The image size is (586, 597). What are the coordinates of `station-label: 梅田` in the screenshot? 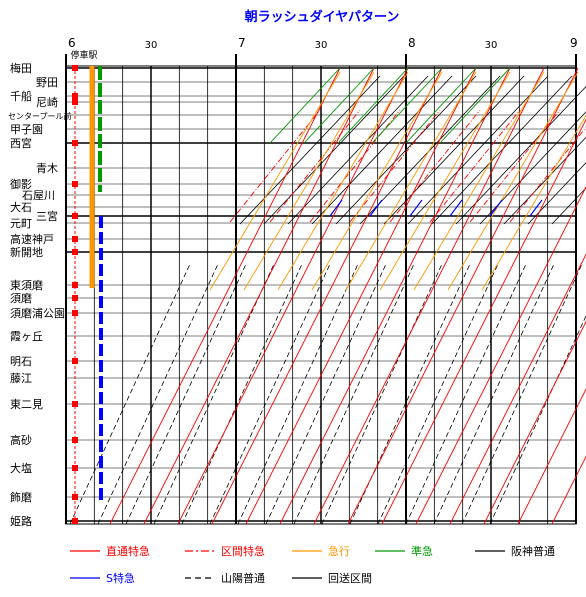 It's located at (21, 68).